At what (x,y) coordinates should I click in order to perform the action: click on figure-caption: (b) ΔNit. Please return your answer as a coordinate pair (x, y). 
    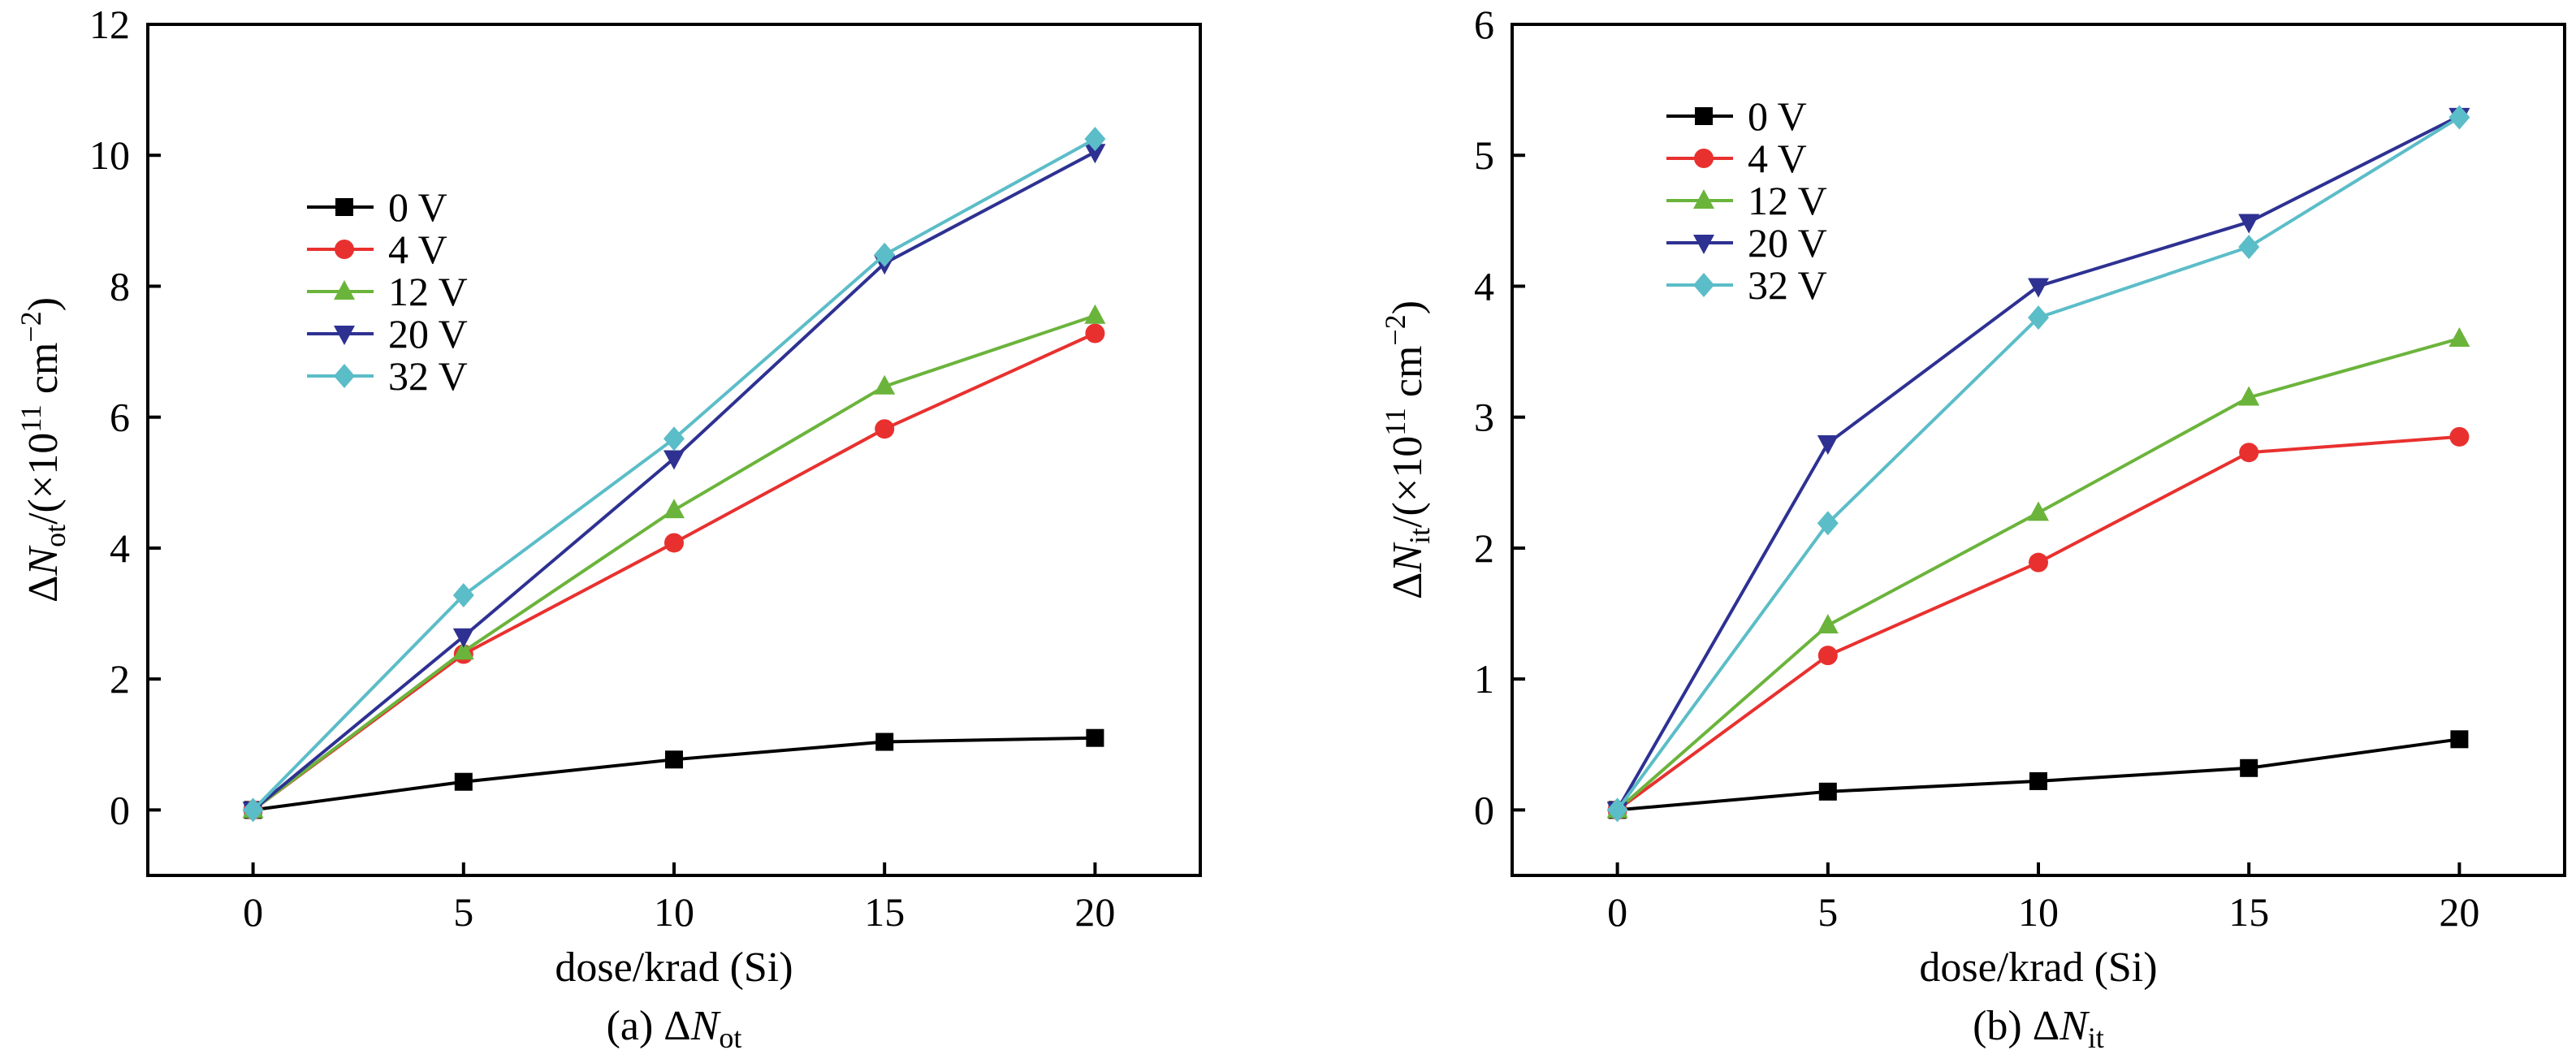
    Looking at the image, I should click on (2038, 1028).